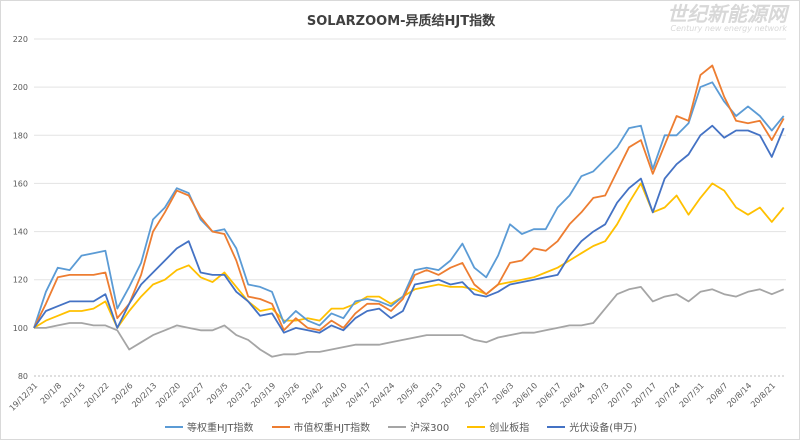 This screenshot has width=800, height=440. Describe the element at coordinates (454, 395) in the screenshot. I see `x-tick-label: 20/5/20` at that location.